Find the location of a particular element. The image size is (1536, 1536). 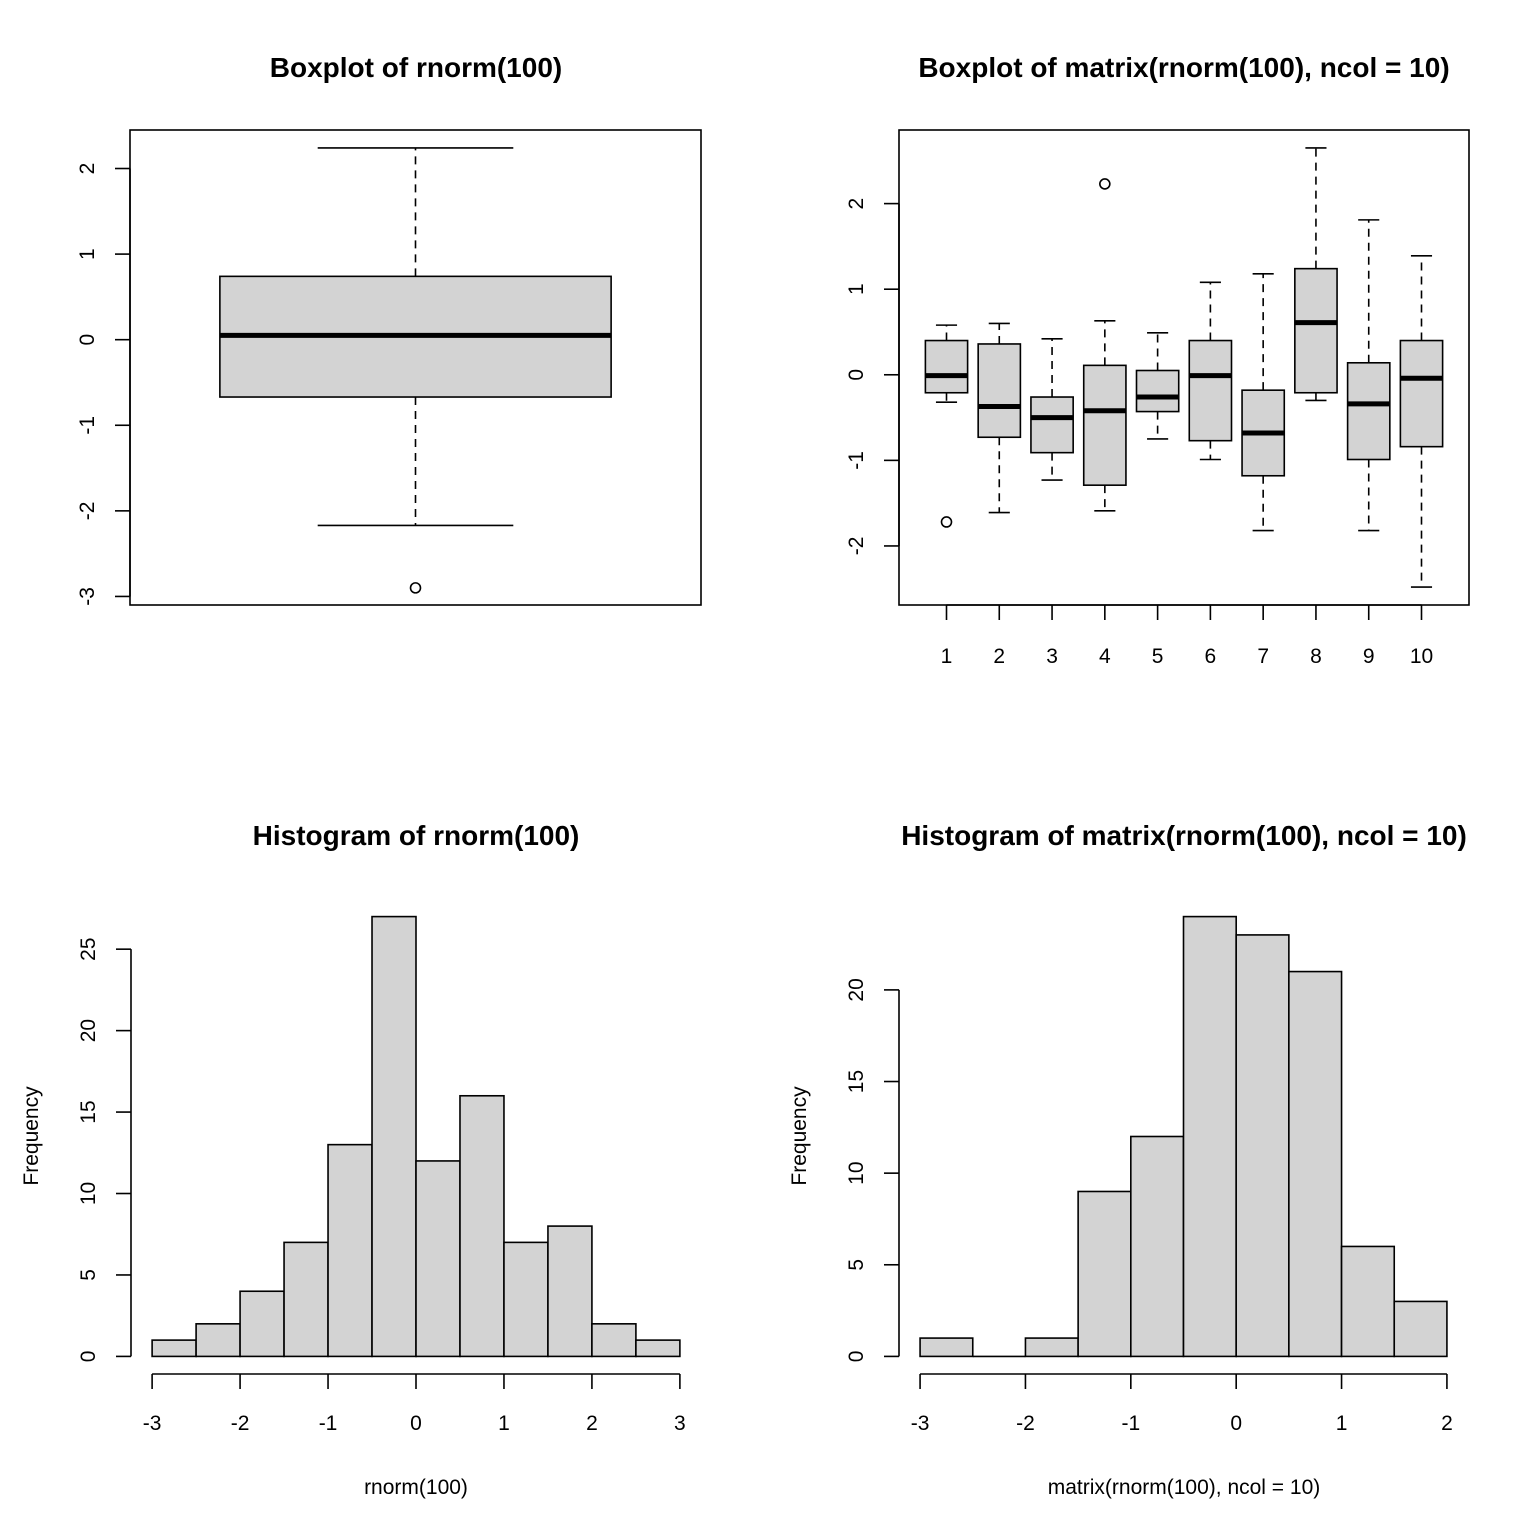

boxplot-2-ytick-label: -1 is located at coordinates (856, 460).